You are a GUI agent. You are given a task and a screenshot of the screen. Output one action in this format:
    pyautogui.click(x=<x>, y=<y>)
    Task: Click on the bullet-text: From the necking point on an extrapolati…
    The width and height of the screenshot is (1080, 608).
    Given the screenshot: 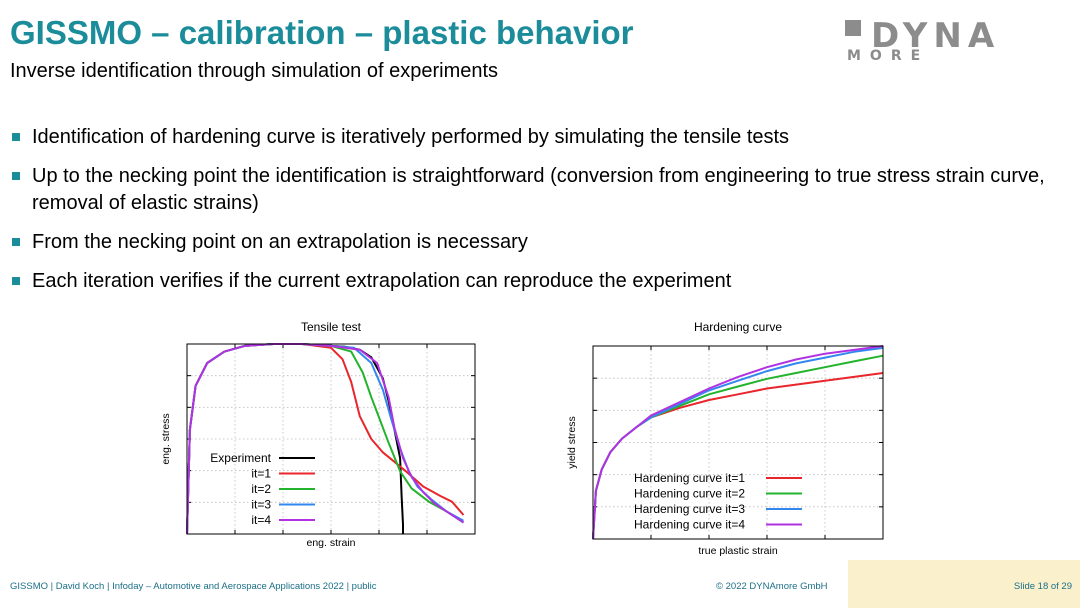 What is the action you would take?
    pyautogui.click(x=280, y=242)
    